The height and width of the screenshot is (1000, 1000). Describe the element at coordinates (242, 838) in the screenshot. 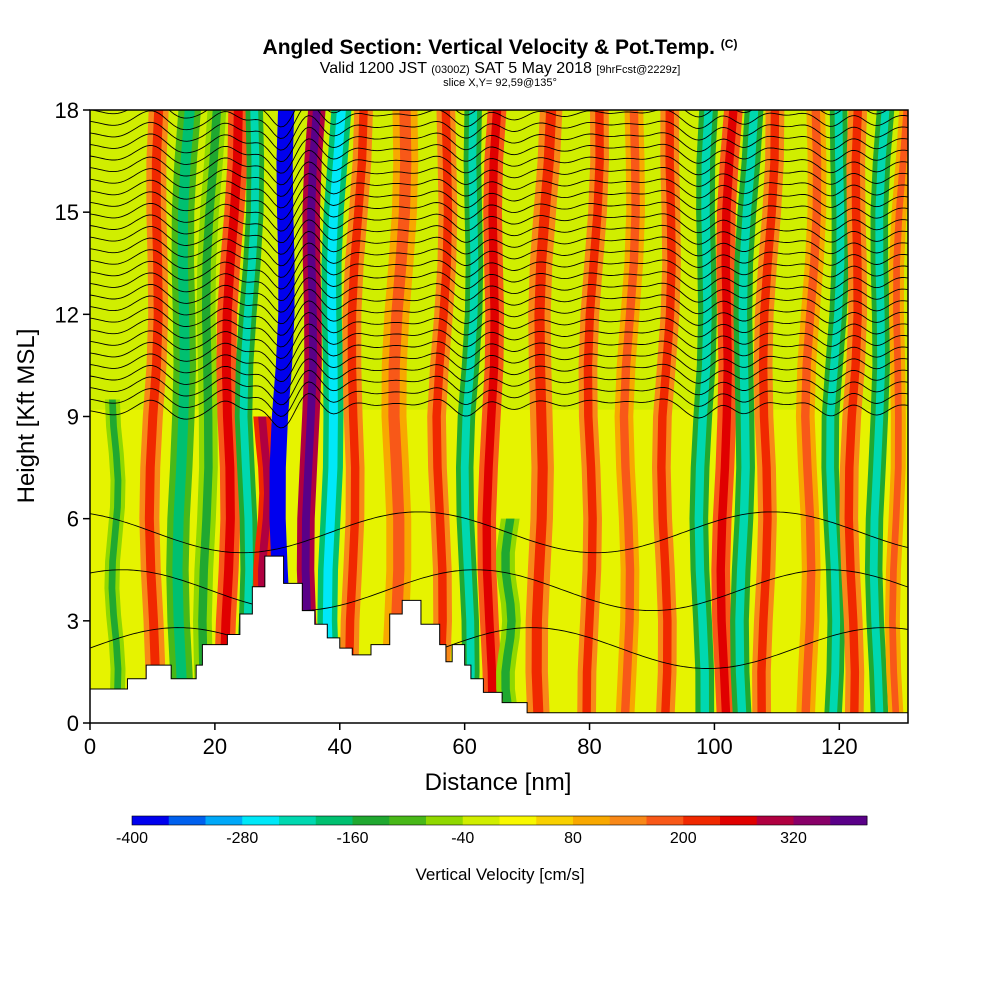

I see `colorbar-label: -280` at that location.